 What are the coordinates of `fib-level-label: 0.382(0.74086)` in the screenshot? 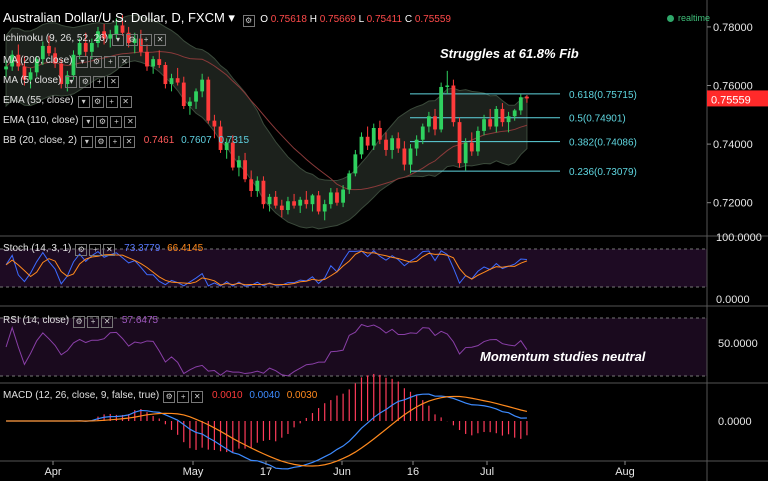 It's located at (603, 143).